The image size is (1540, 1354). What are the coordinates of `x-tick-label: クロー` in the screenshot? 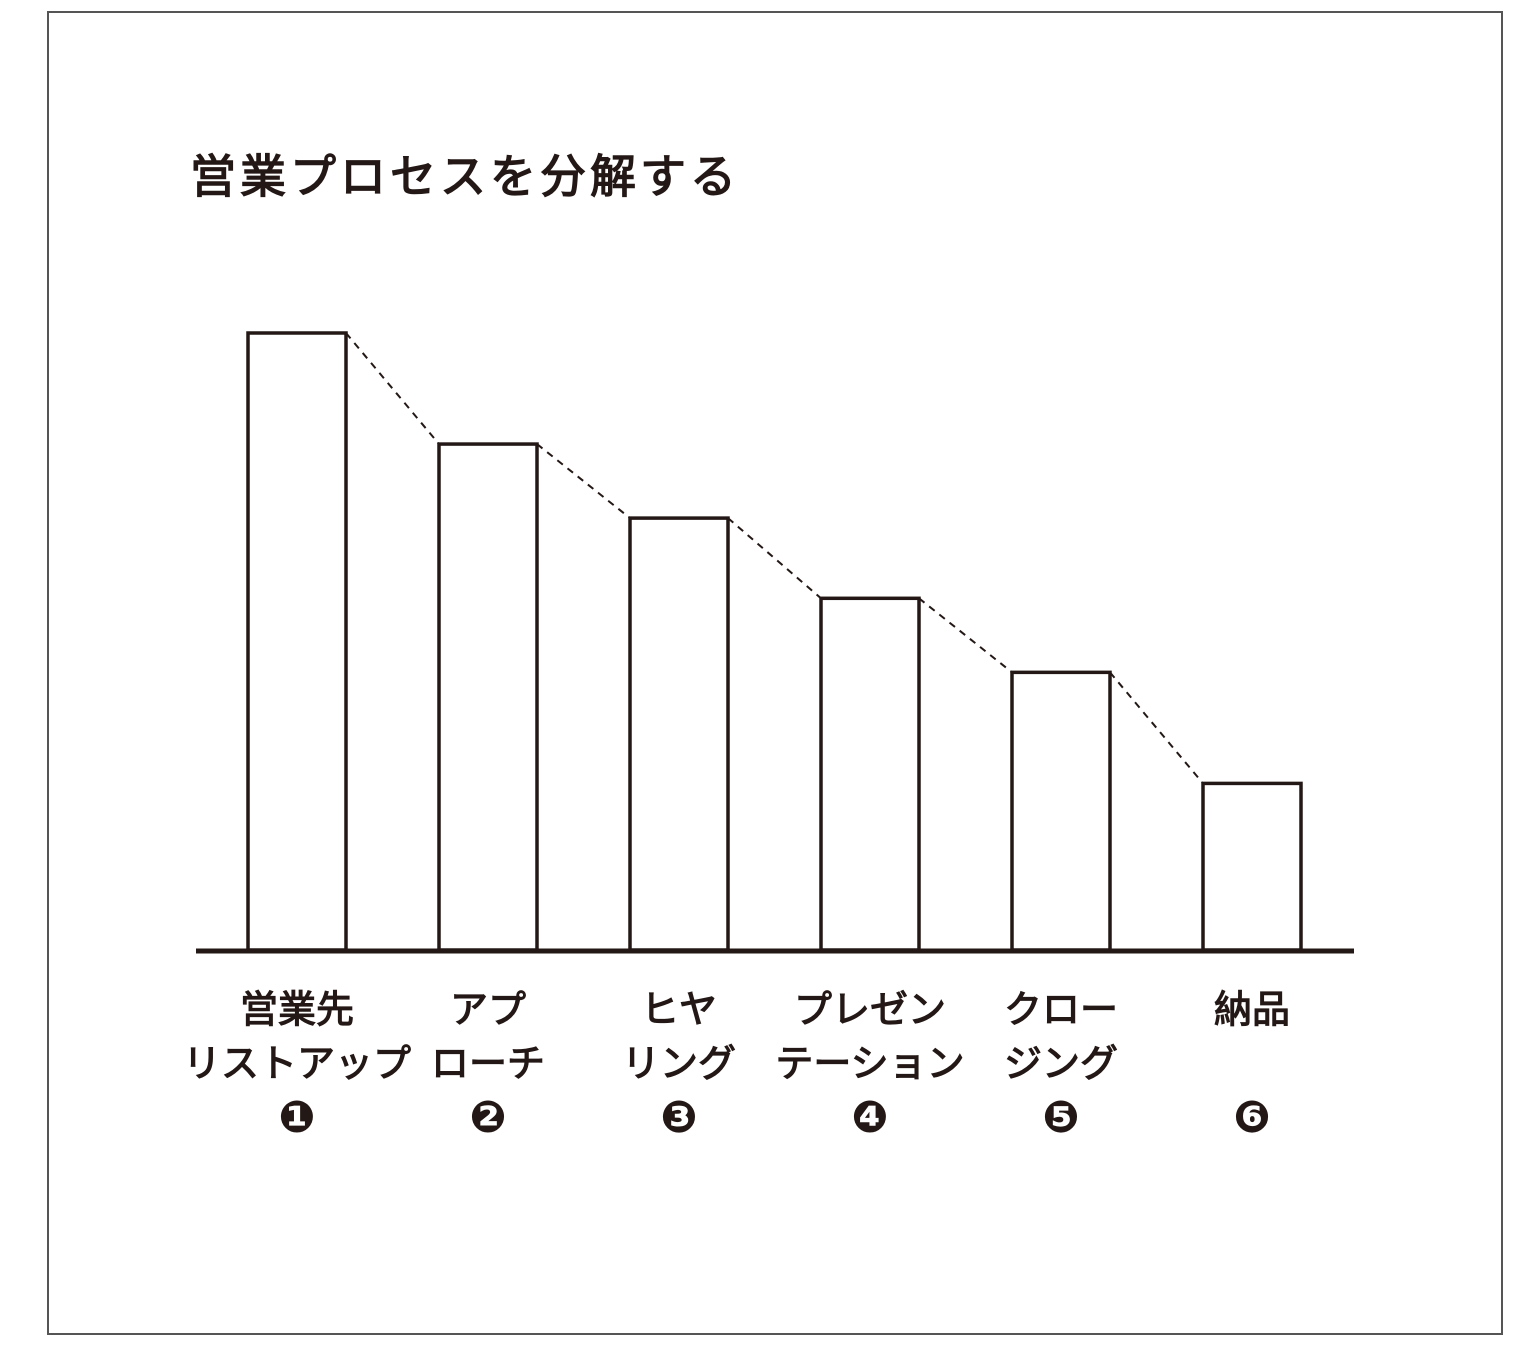 It's located at (1061, 1010).